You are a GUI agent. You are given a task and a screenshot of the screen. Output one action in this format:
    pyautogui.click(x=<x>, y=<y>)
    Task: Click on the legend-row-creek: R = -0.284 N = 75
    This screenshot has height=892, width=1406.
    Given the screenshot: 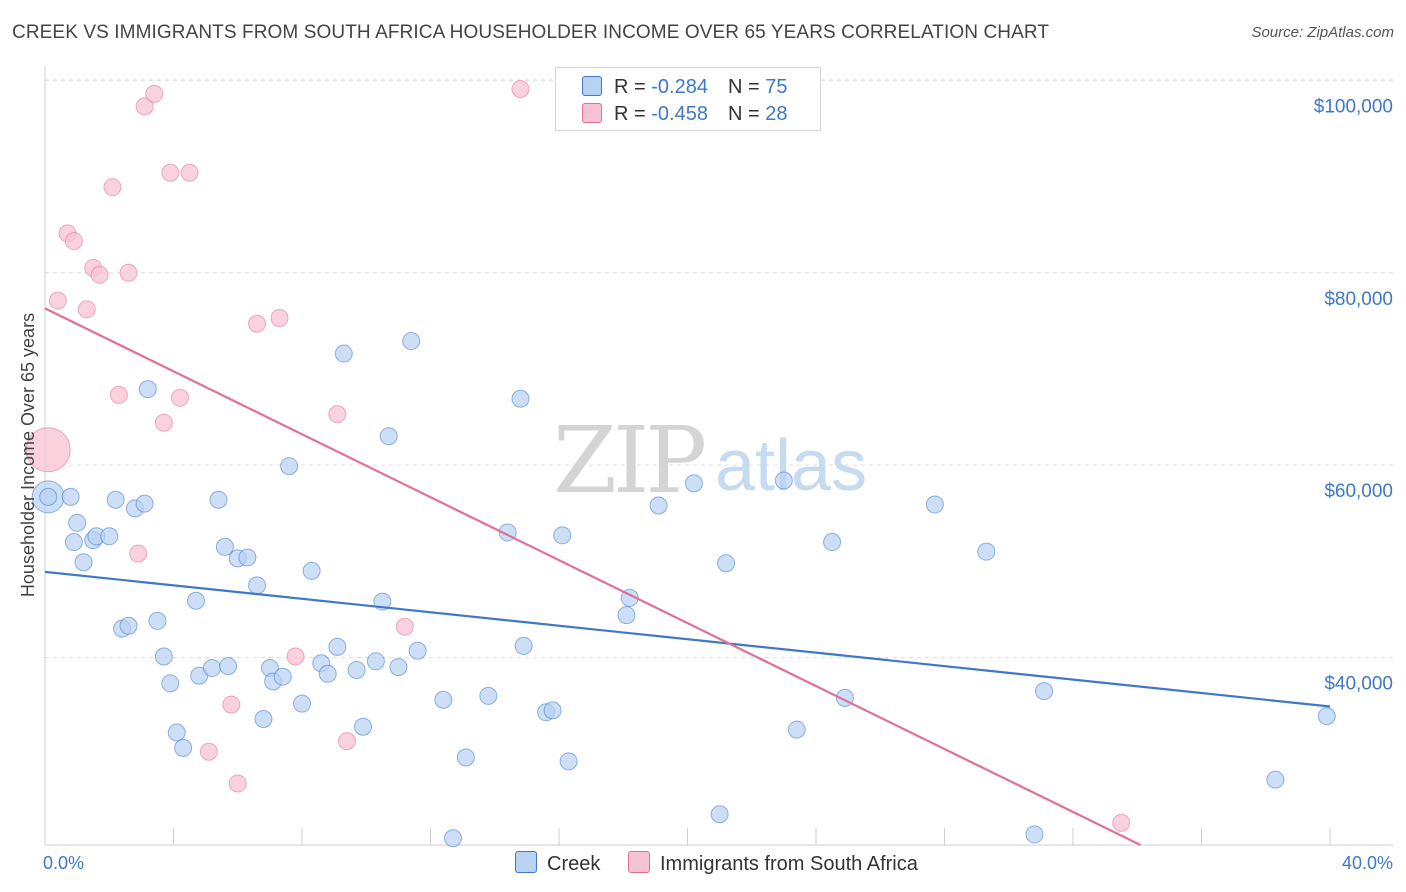 What is the action you would take?
    pyautogui.click(x=684, y=87)
    